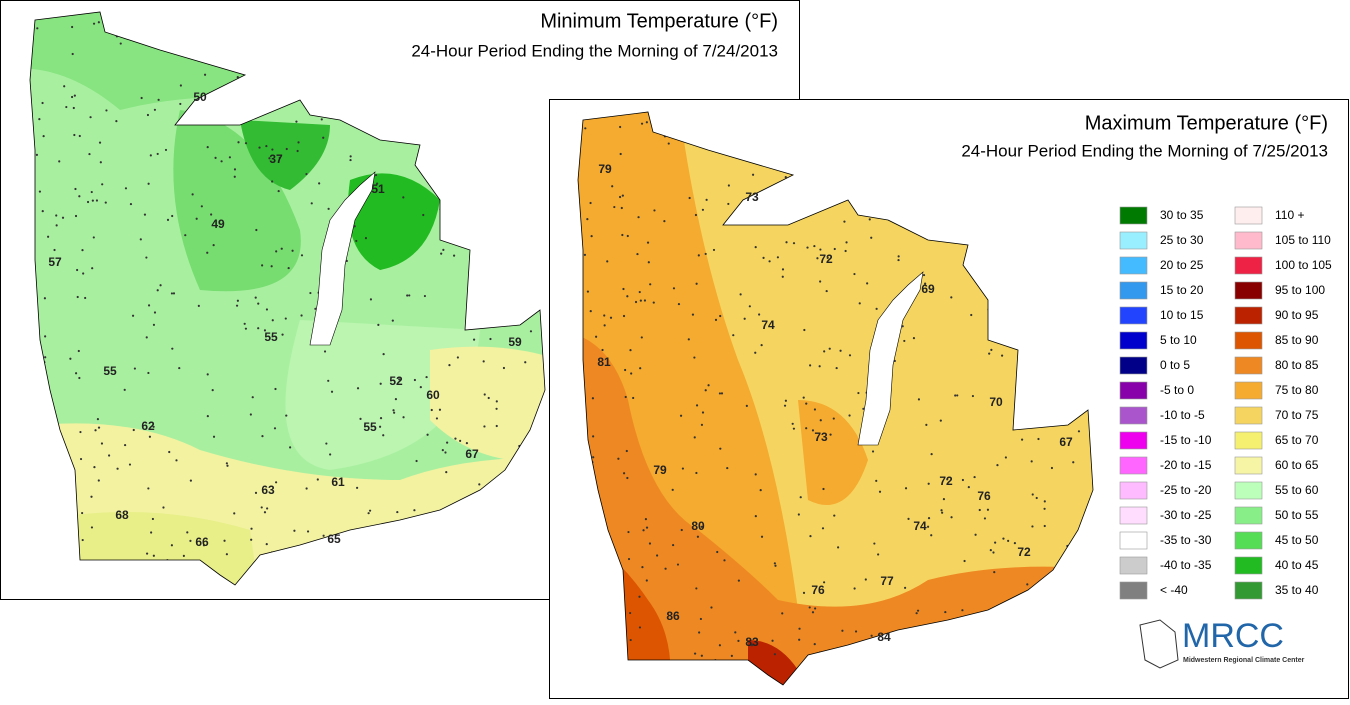  What do you see at coordinates (1233, 636) in the screenshot?
I see `logo-name: MRCC` at bounding box center [1233, 636].